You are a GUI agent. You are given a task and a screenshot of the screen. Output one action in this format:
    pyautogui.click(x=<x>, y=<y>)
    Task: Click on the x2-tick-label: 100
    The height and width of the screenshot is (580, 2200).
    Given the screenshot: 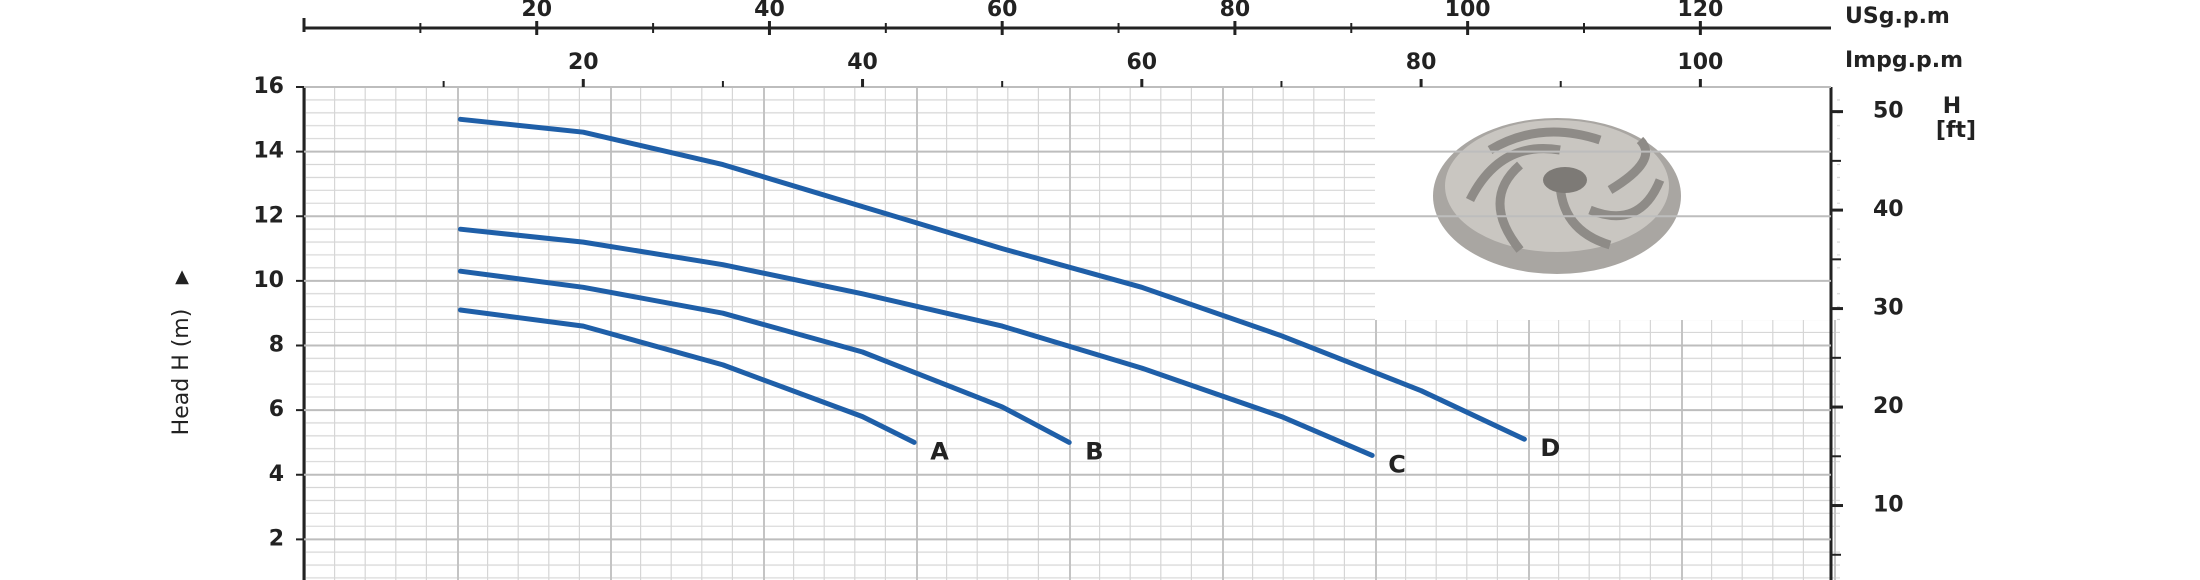 What is the action you would take?
    pyautogui.click(x=1468, y=11)
    